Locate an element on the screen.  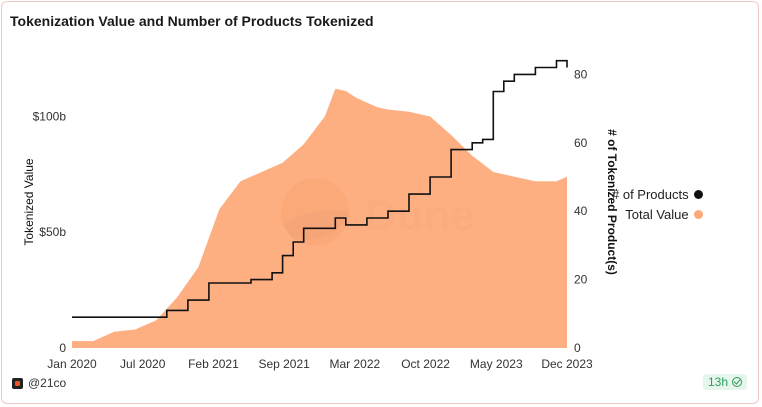
x-tick-label: May 2023 is located at coordinates (496, 364).